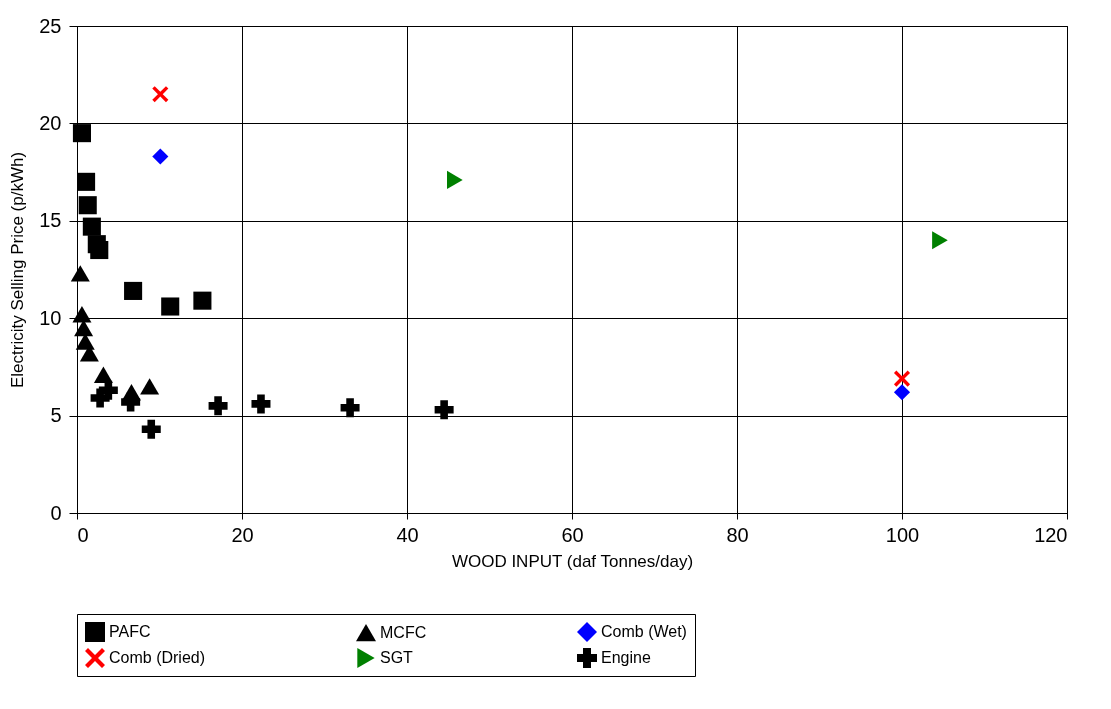 The width and height of the screenshot is (1111, 709). I want to click on x-tick-label: 0, so click(83, 534).